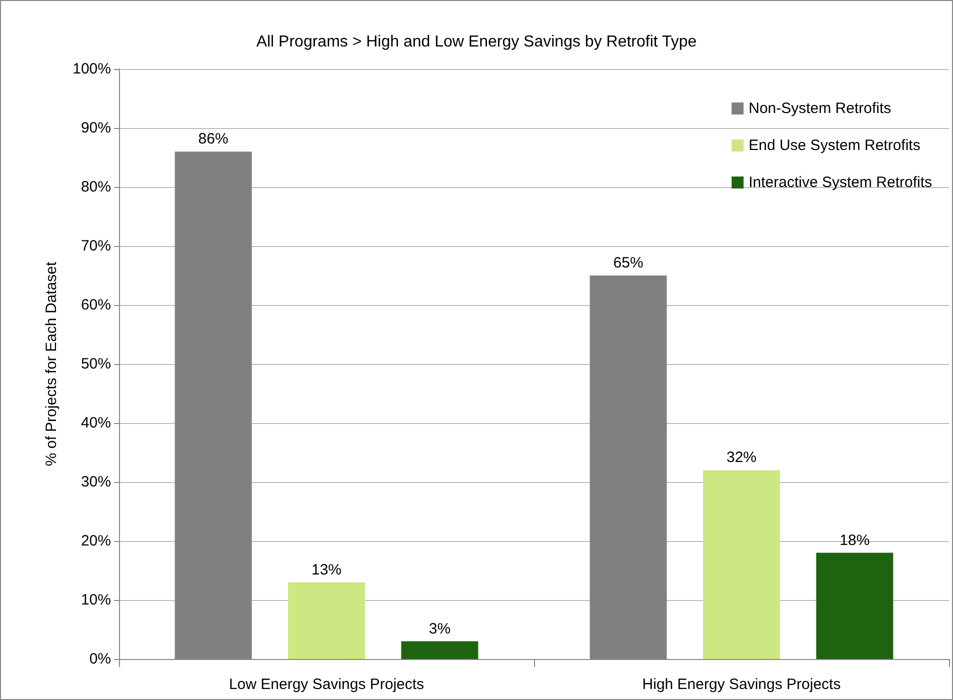 The image size is (953, 700). I want to click on data-label: 3%, so click(439, 629).